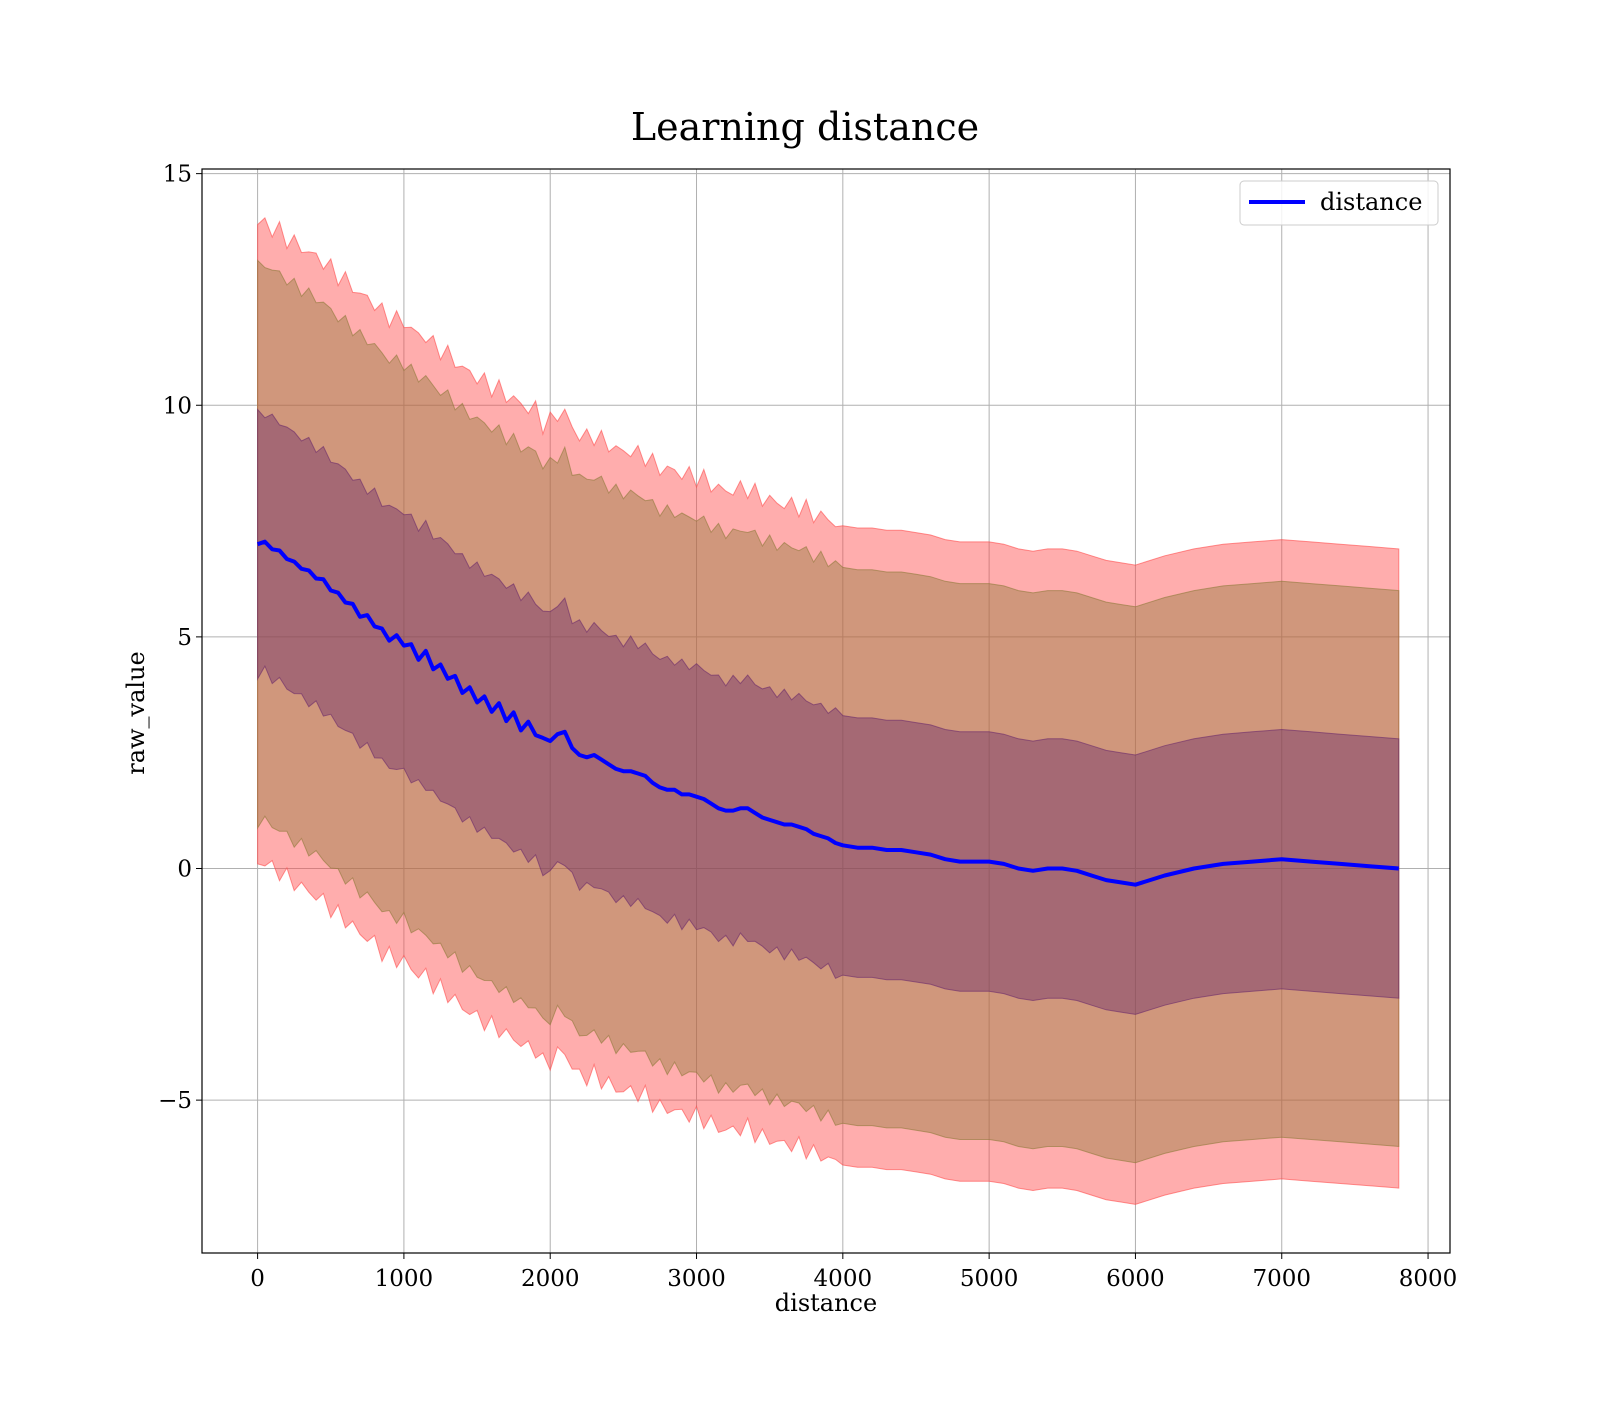  I want to click on legend-box, so click(1339, 203).